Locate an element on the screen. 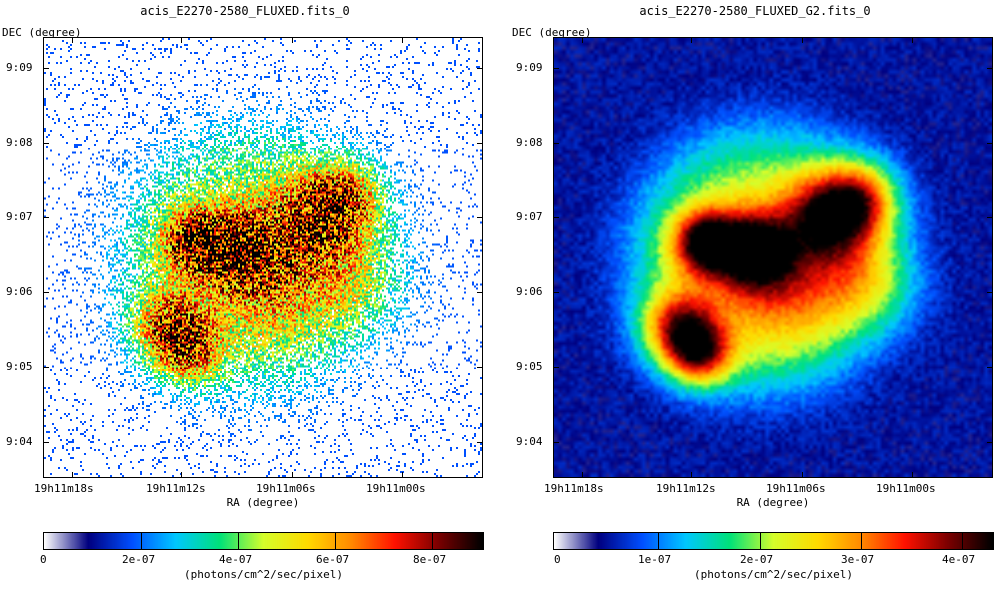 This screenshot has height=605, width=1000. colorbar-label: 3e-07 is located at coordinates (858, 559).